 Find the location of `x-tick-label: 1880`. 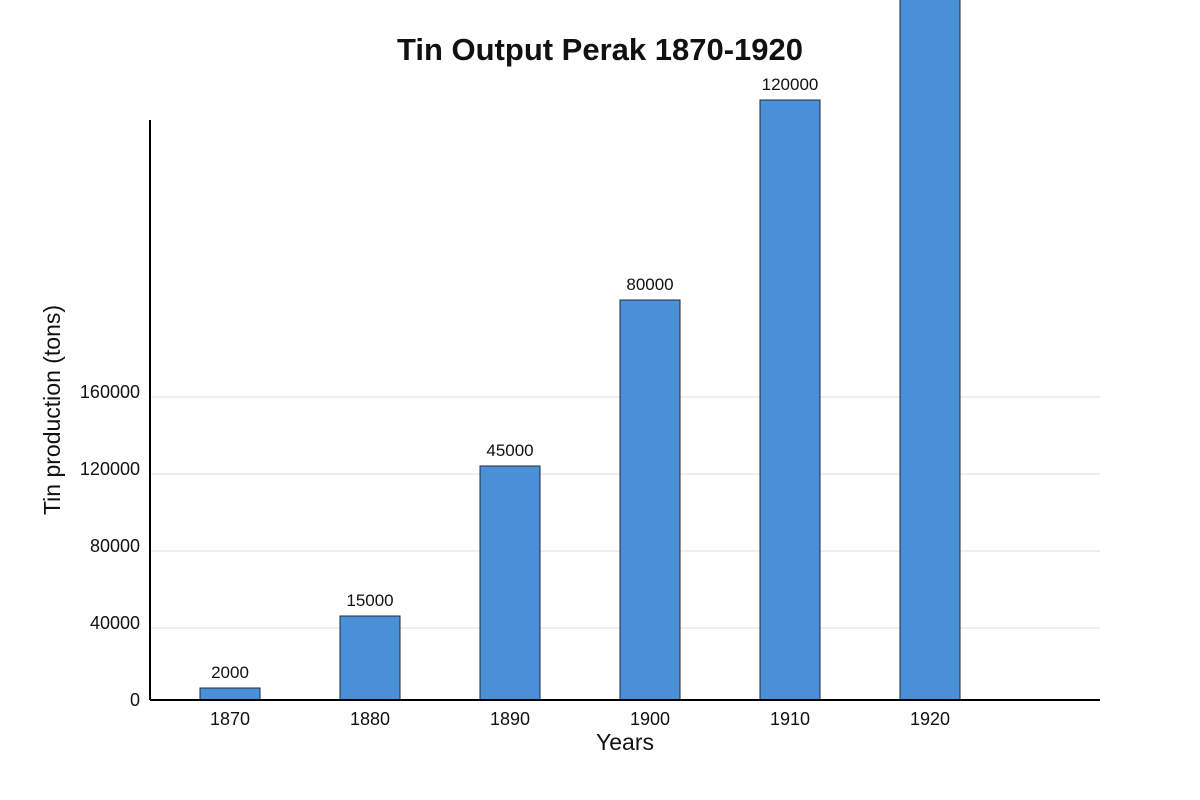

x-tick-label: 1880 is located at coordinates (370, 719).